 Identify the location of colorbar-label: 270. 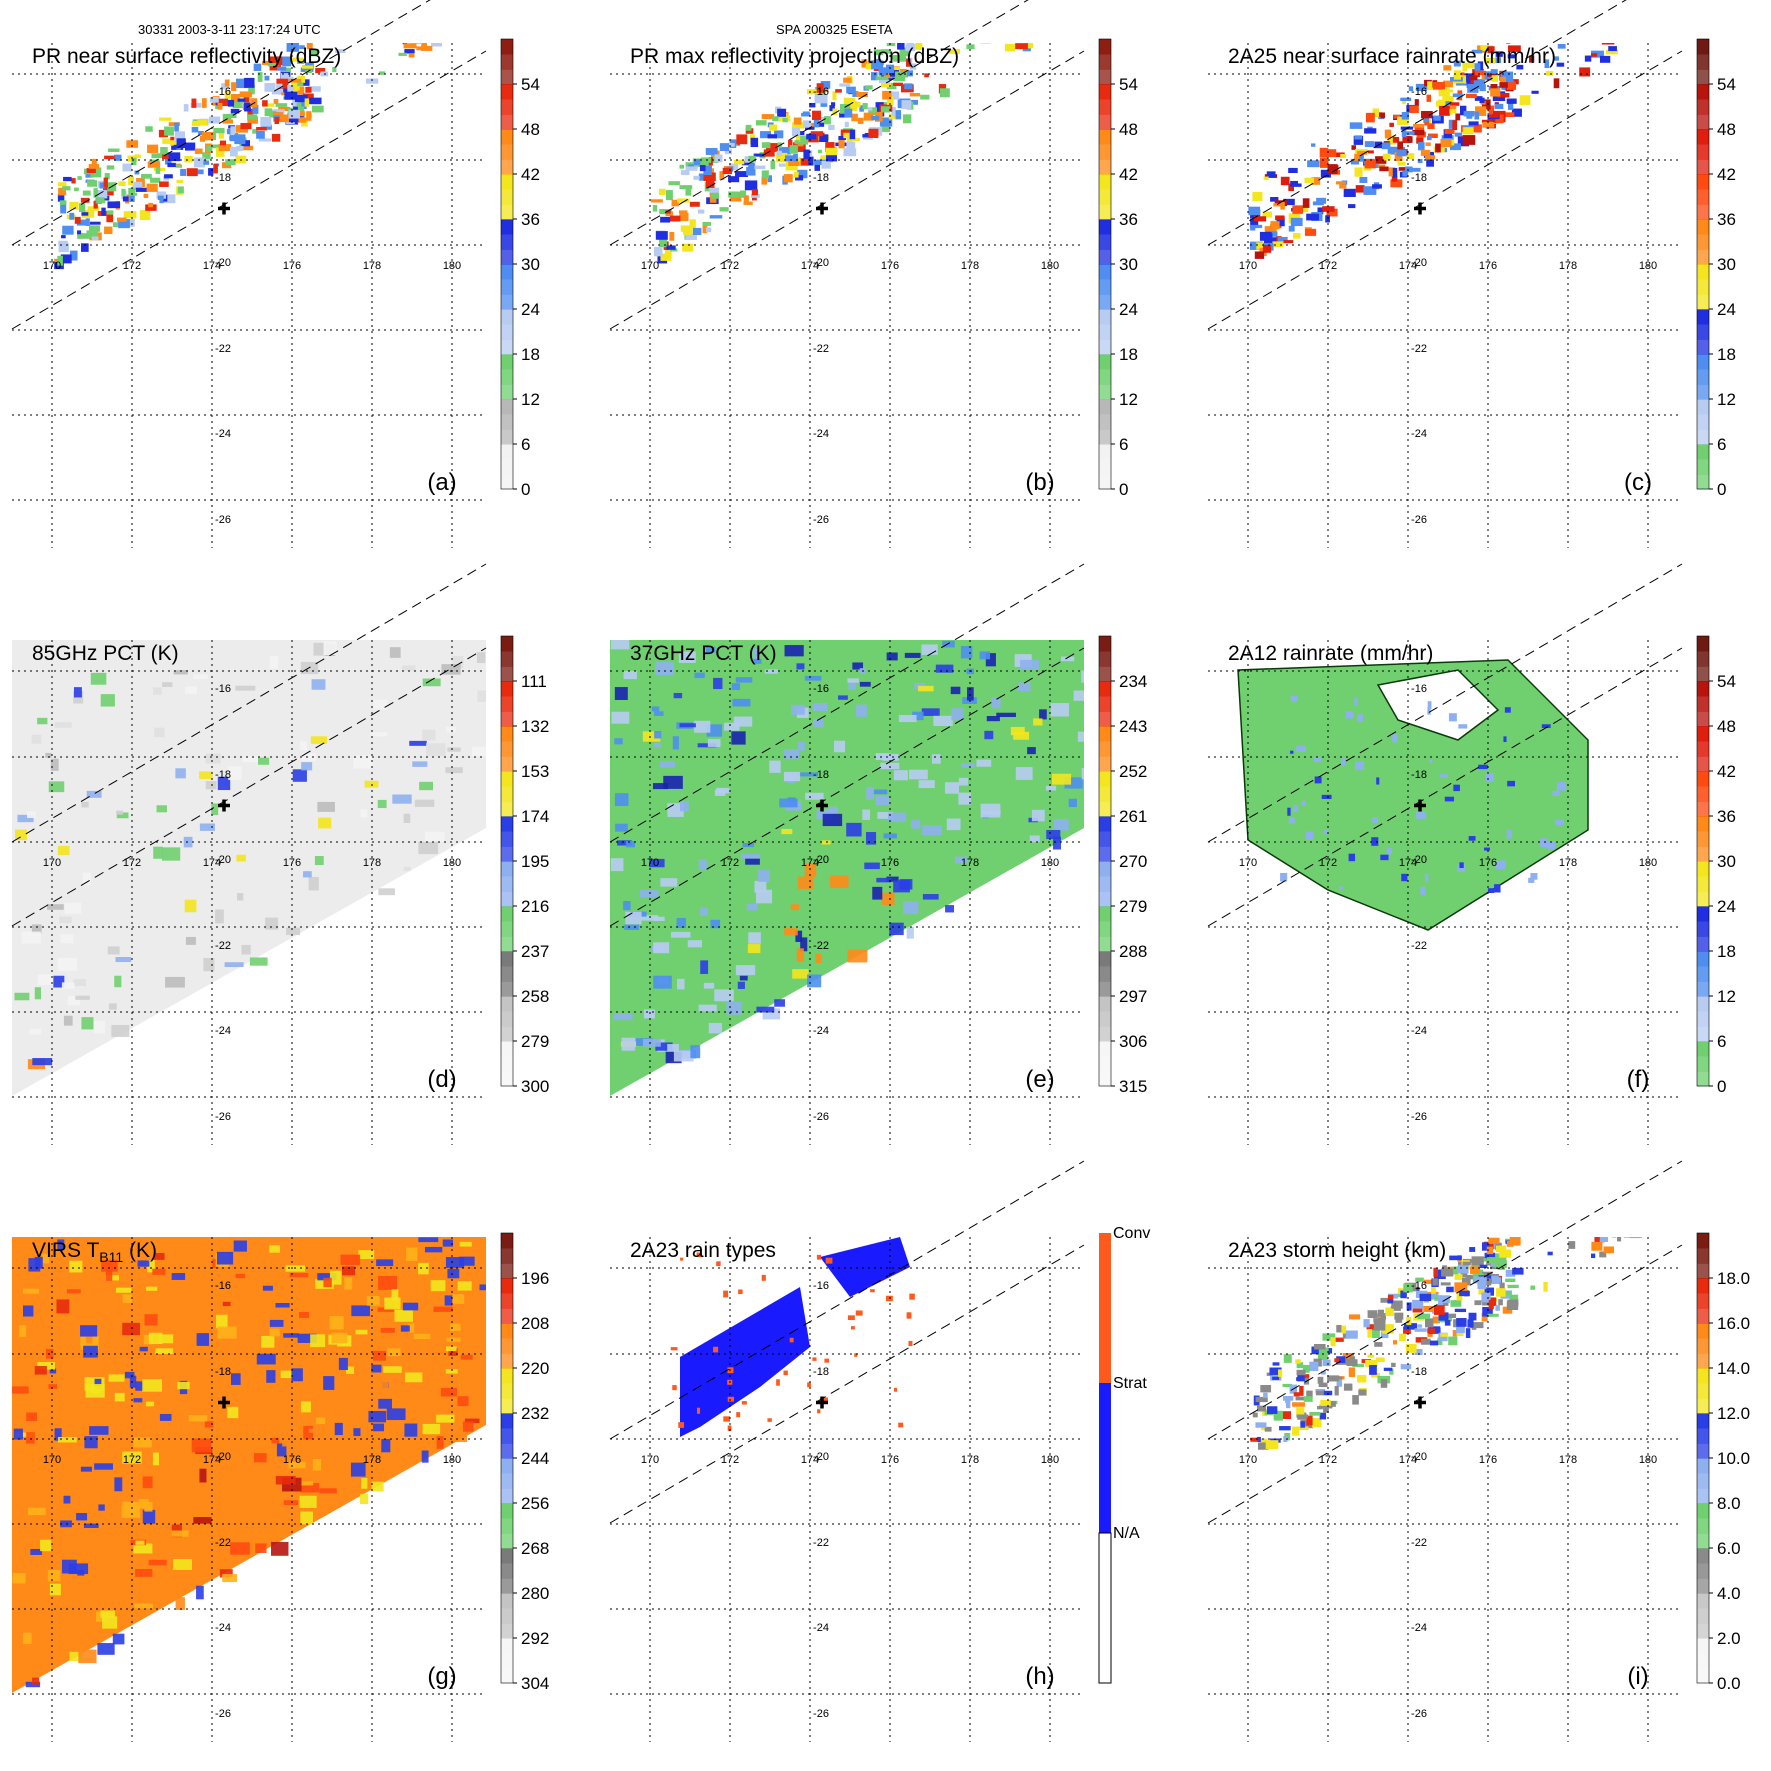
(1133, 861).